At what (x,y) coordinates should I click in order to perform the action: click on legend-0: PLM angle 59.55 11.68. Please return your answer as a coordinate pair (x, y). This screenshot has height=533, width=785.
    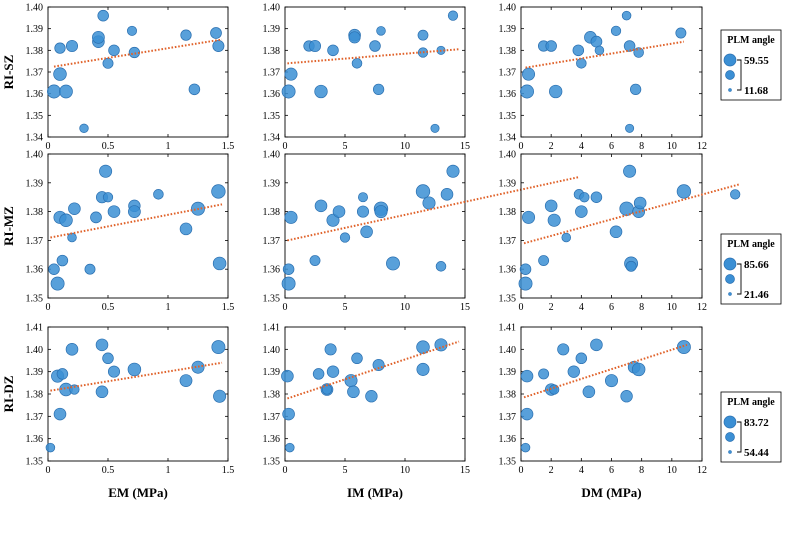
    Looking at the image, I should click on (751, 65).